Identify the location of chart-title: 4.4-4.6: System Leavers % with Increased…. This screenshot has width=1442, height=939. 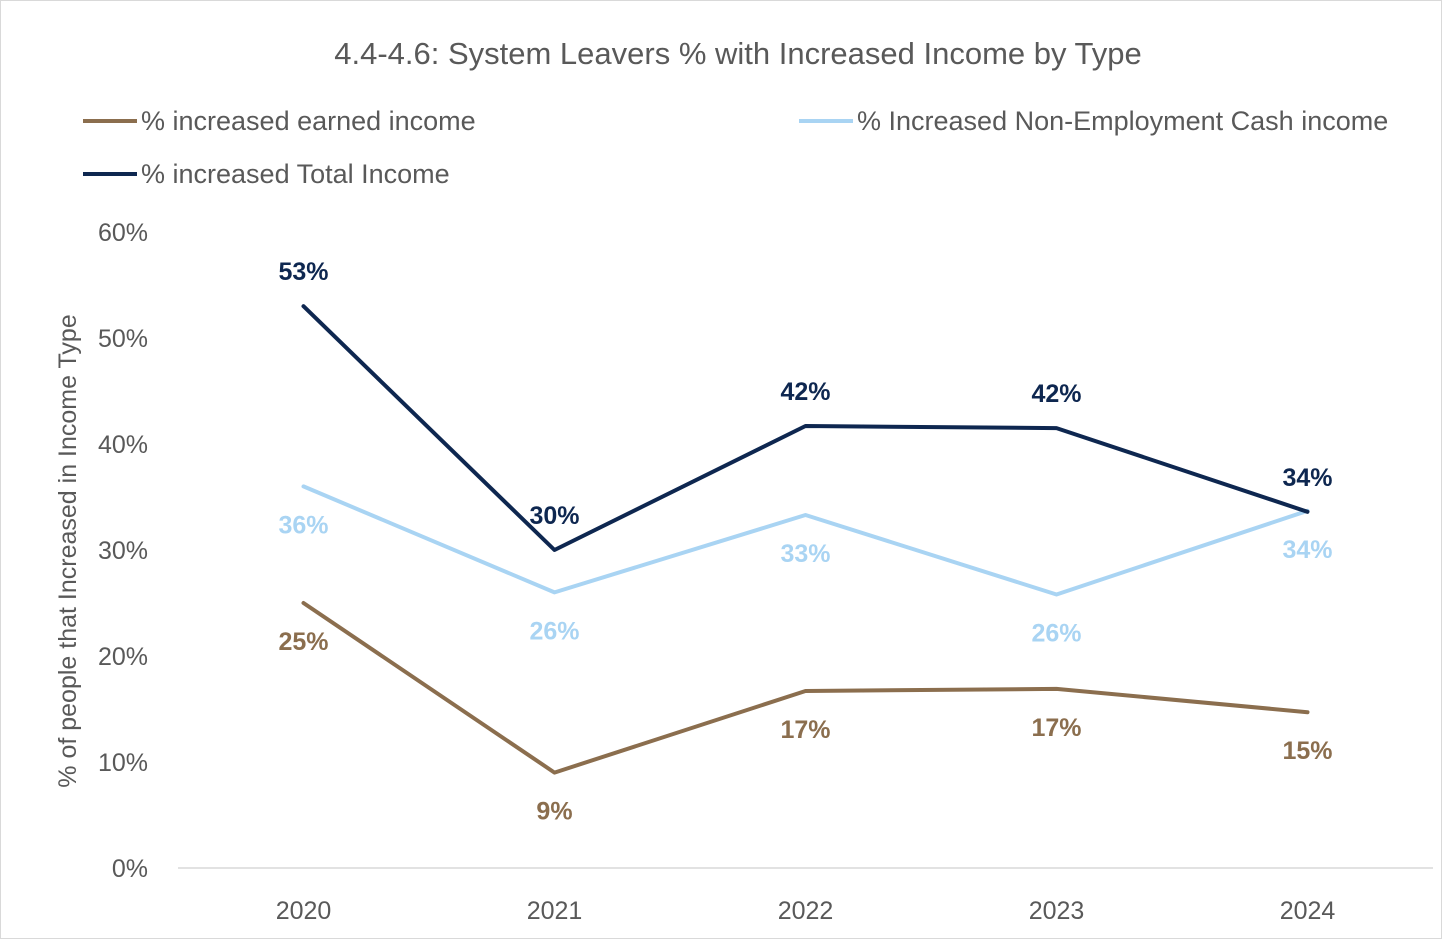
(738, 53).